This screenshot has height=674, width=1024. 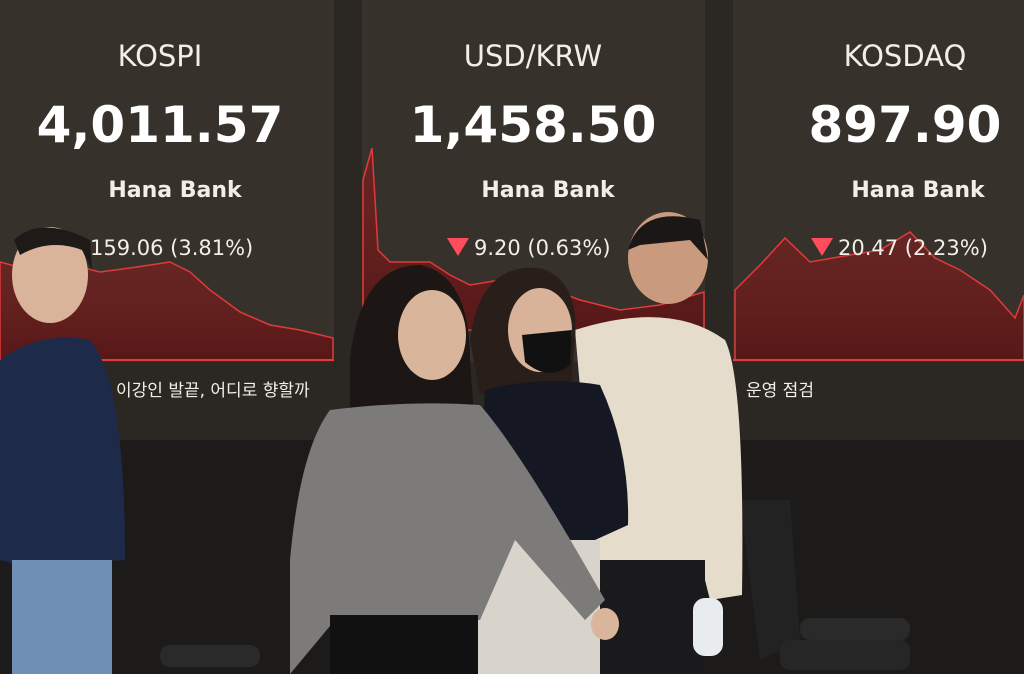 I want to click on index-value: 4,011.57, so click(x=160, y=125).